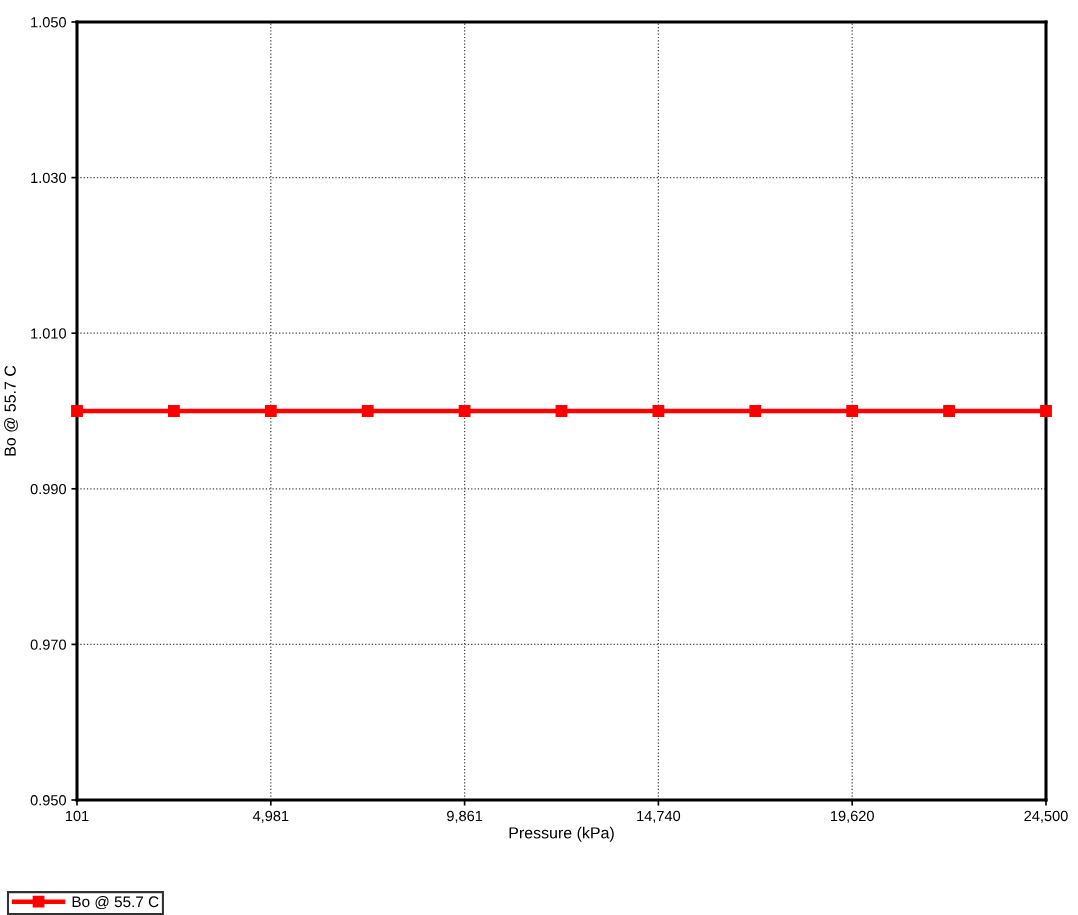 This screenshot has width=1078, height=915. Describe the element at coordinates (659, 816) in the screenshot. I see `x-tick-label: 14,740` at that location.